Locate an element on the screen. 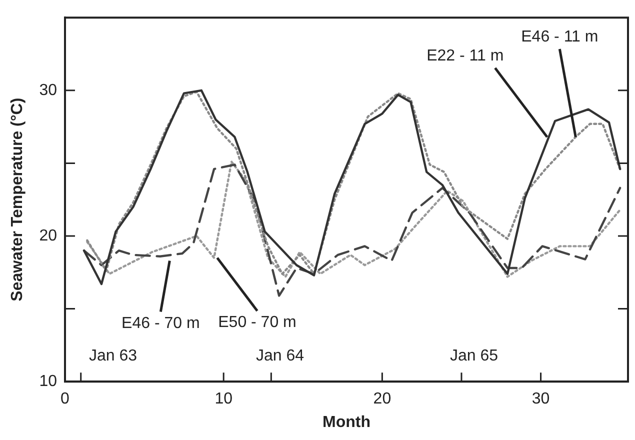 The image size is (635, 440). x-tick-label: 20 is located at coordinates (382, 399).